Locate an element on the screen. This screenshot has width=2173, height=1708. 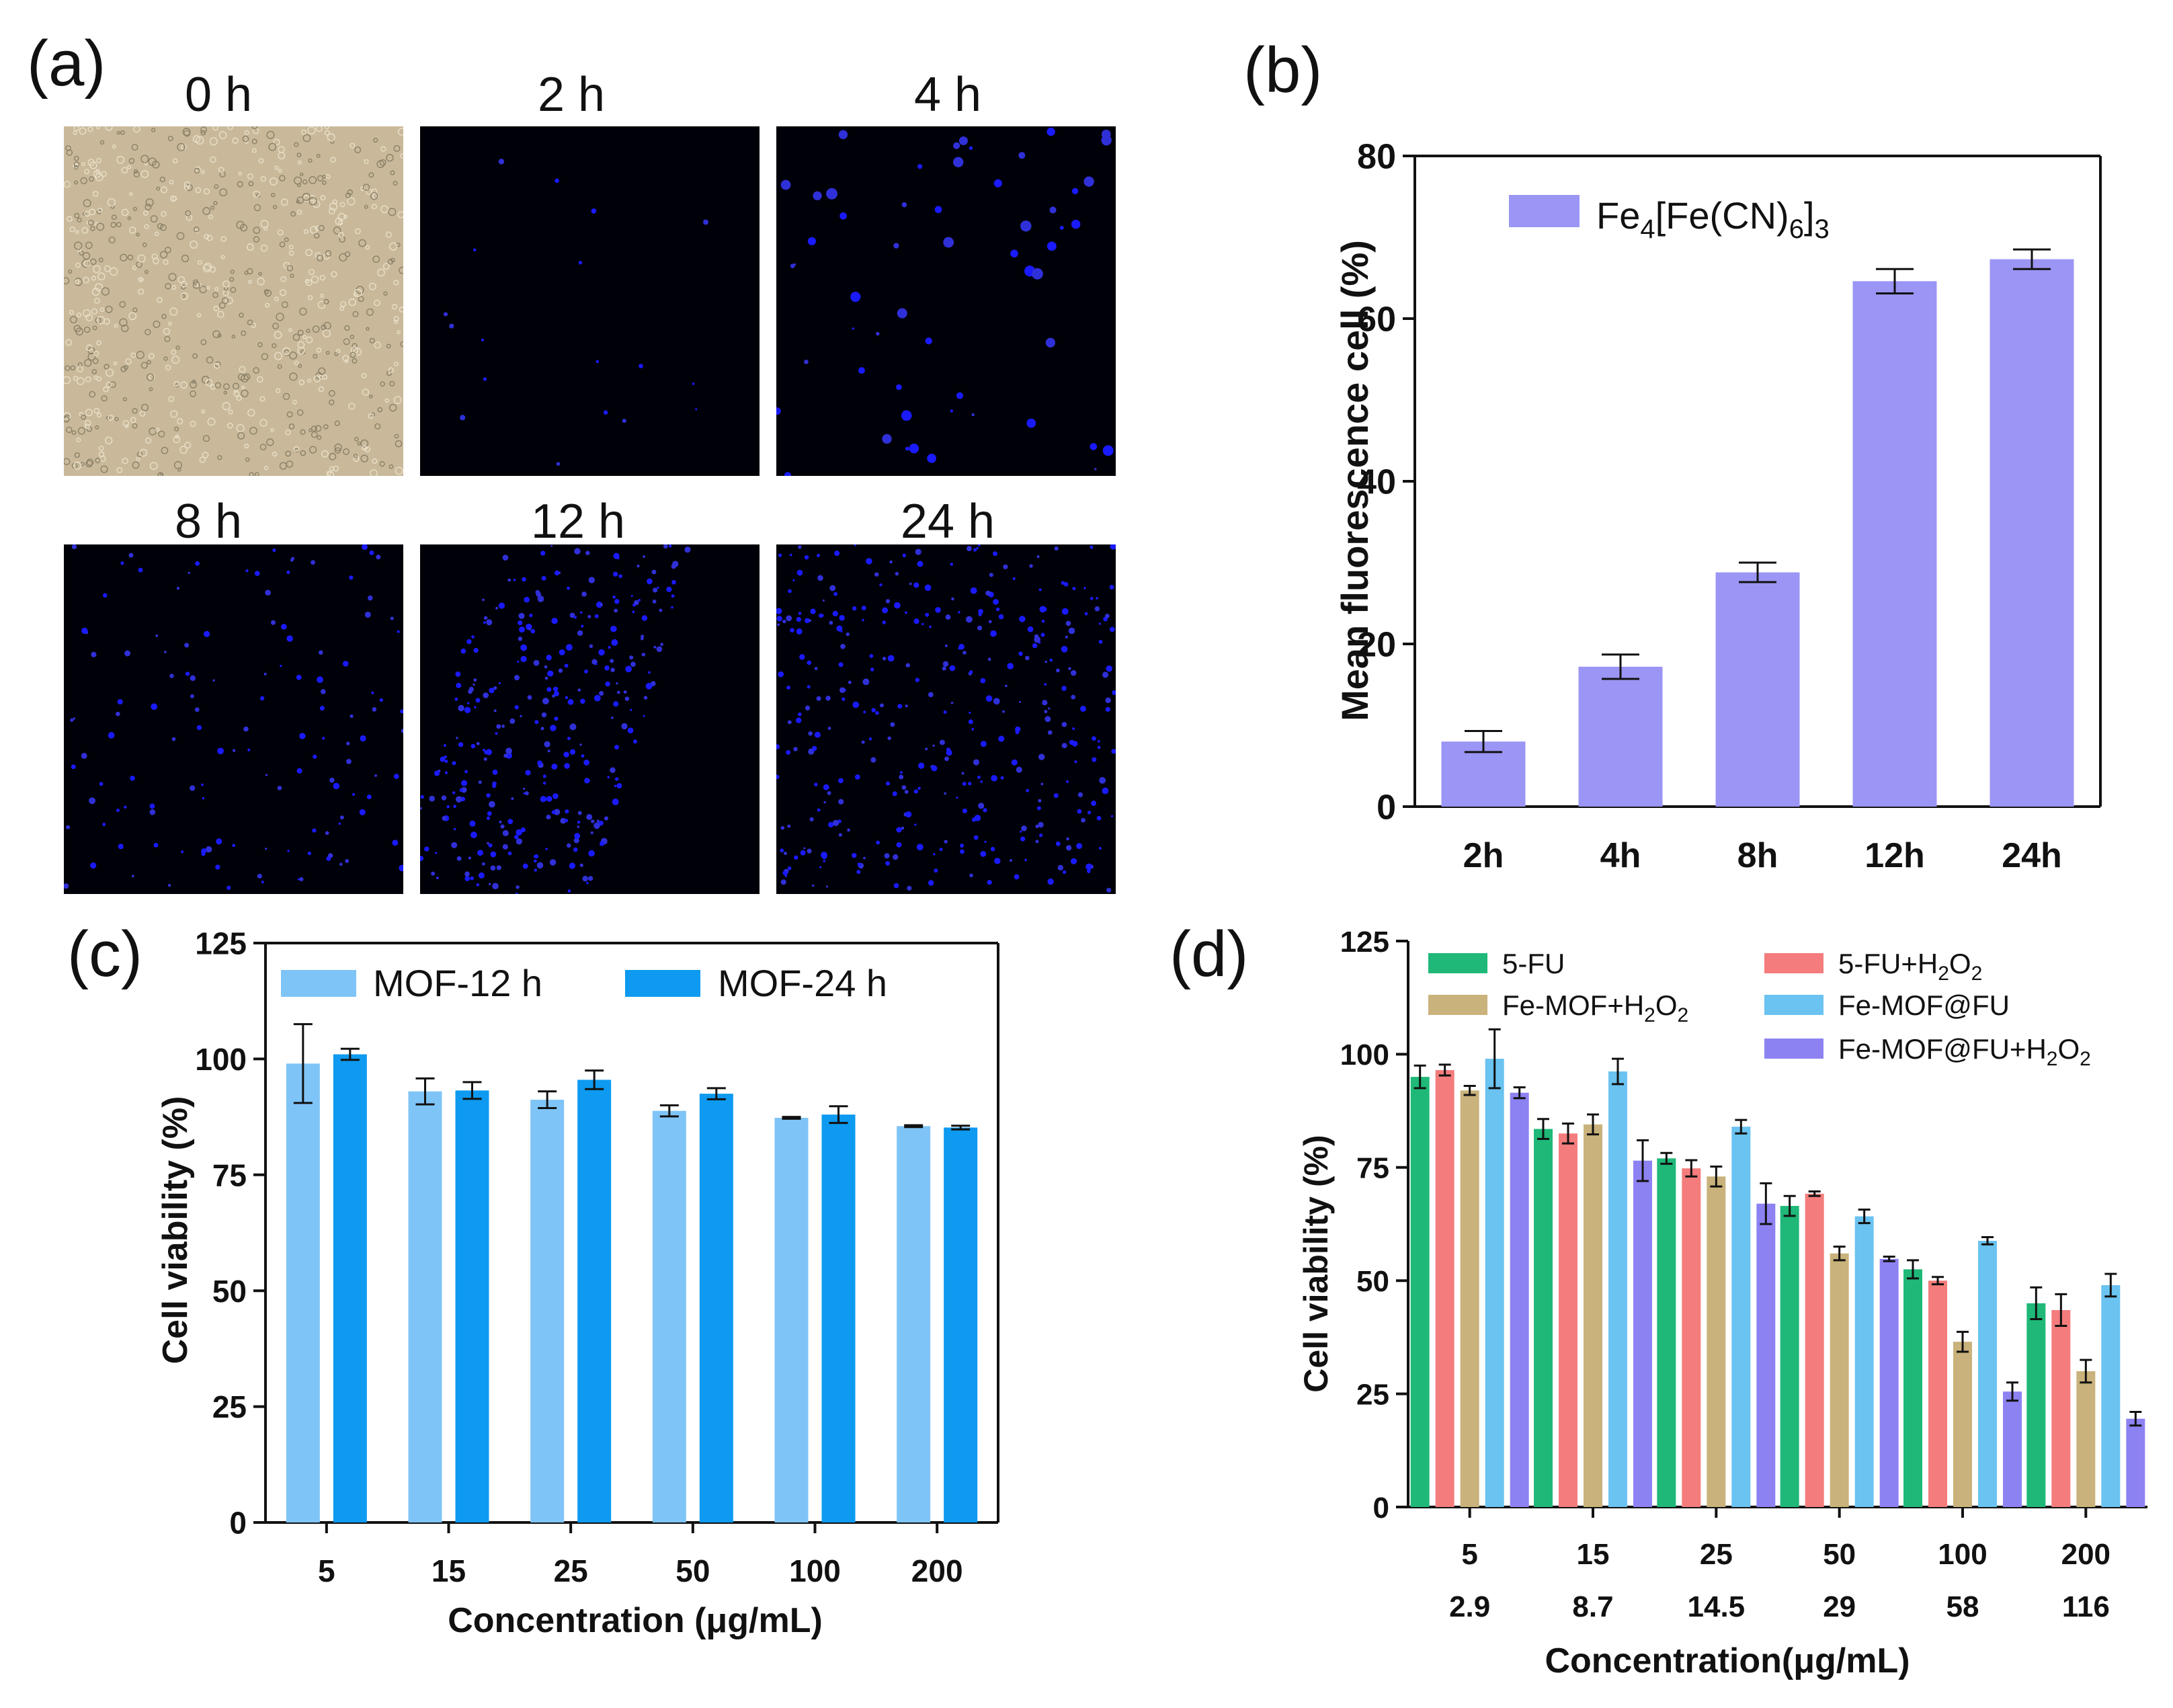
chart-c-category-label: 200 is located at coordinates (937, 1570).